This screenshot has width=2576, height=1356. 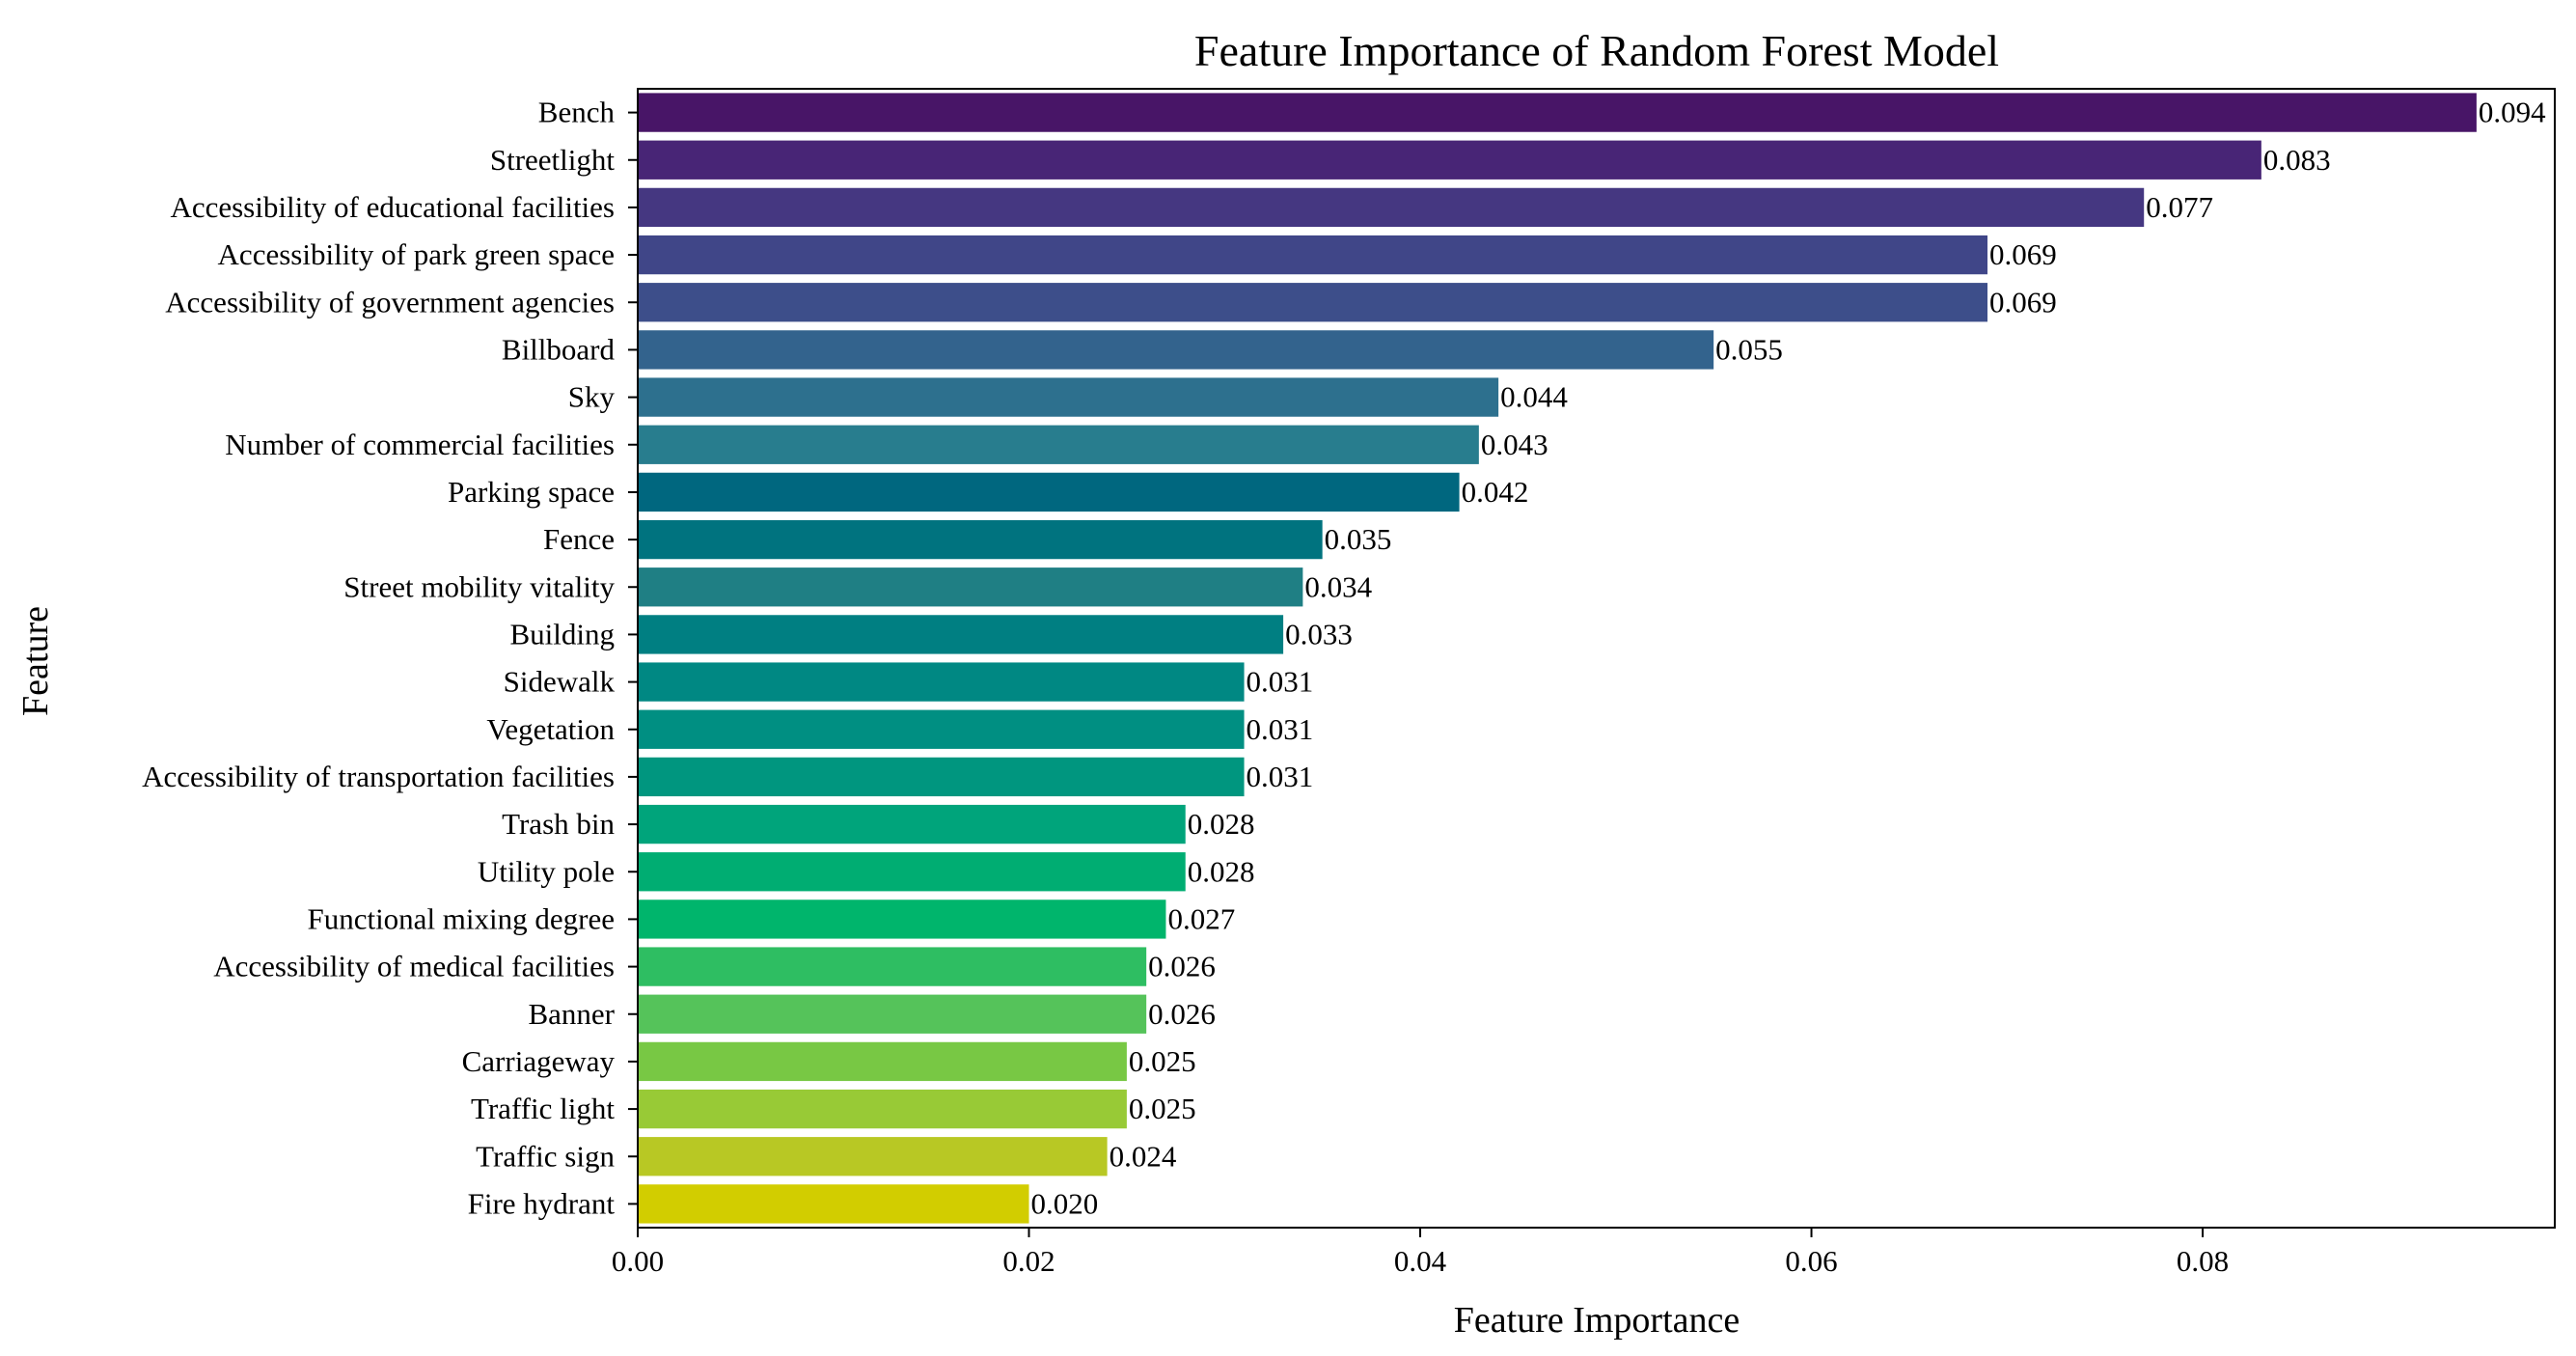 What do you see at coordinates (1534, 397) in the screenshot?
I see `value-label: 0.044` at bounding box center [1534, 397].